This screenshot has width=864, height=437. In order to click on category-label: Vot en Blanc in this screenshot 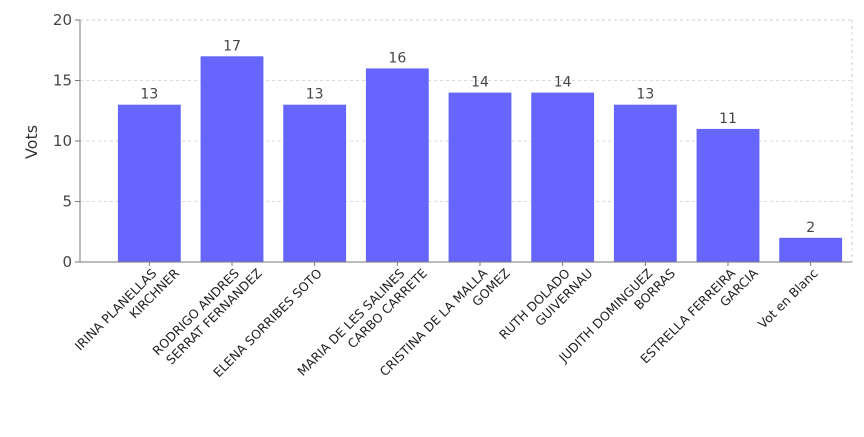, I will do `click(788, 298)`.